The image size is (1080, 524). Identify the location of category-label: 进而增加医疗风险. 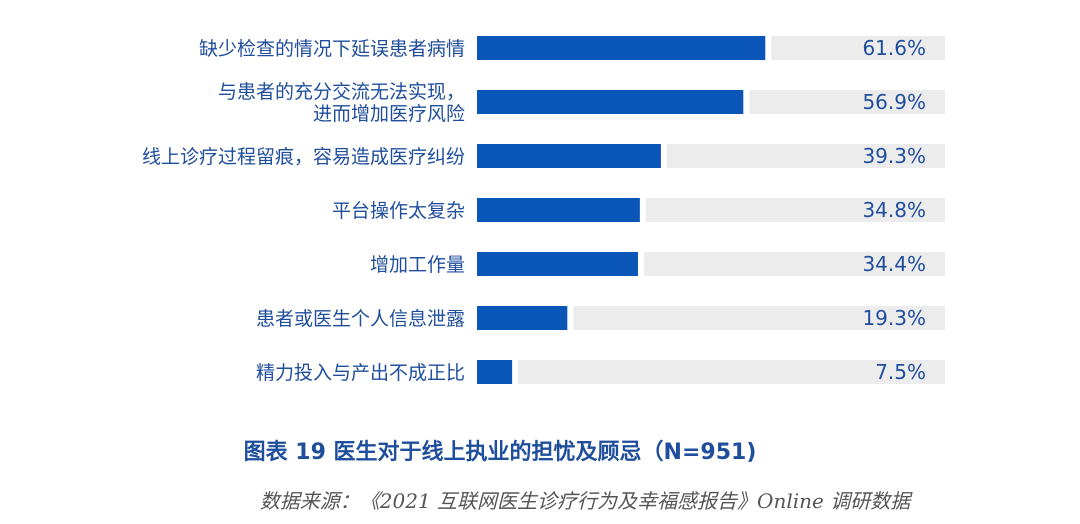
(389, 114).